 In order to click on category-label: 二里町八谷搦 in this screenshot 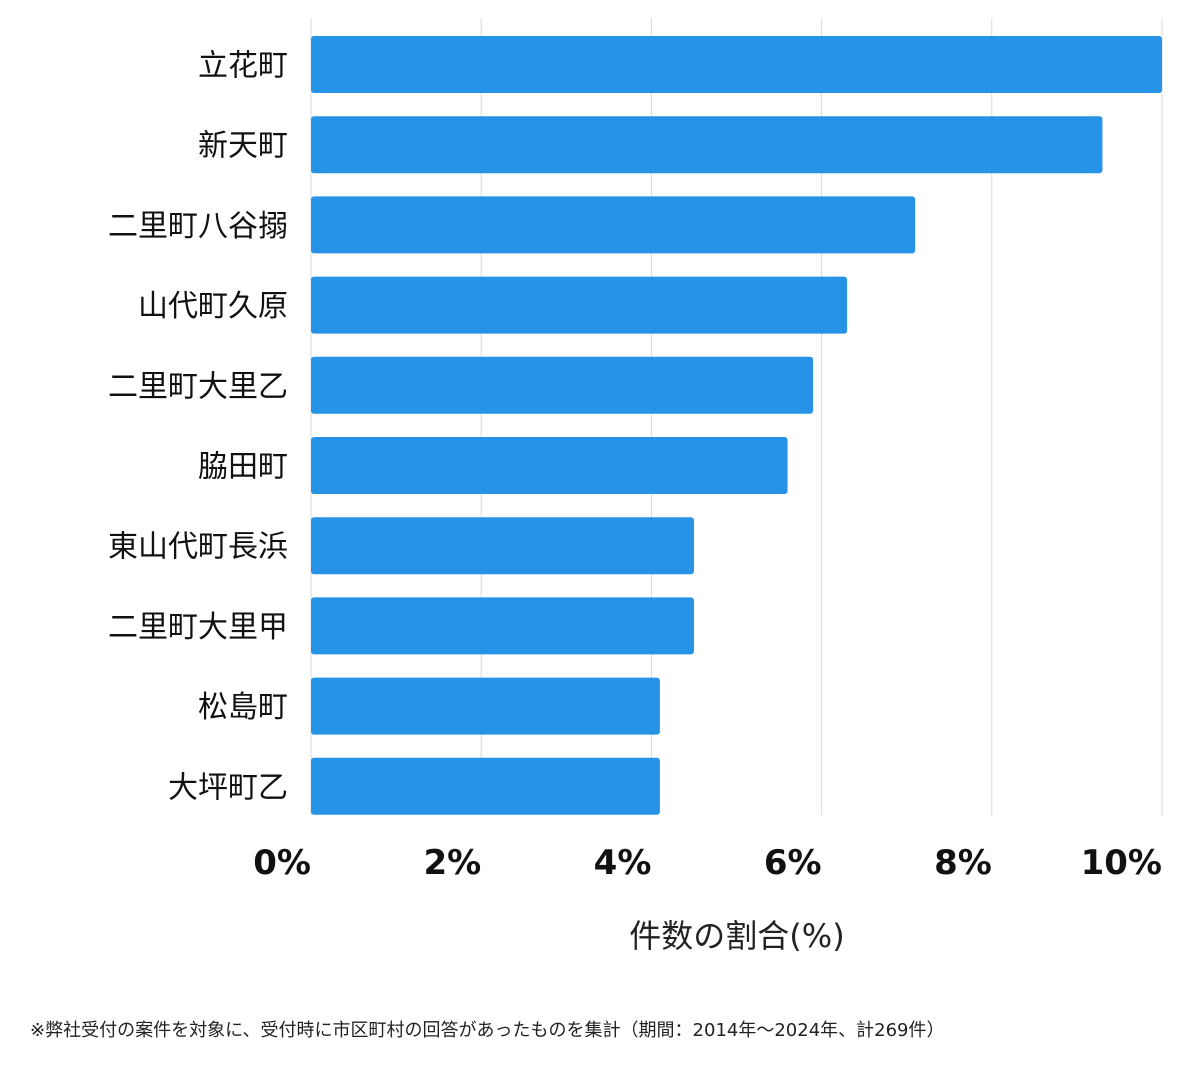, I will do `click(198, 226)`.